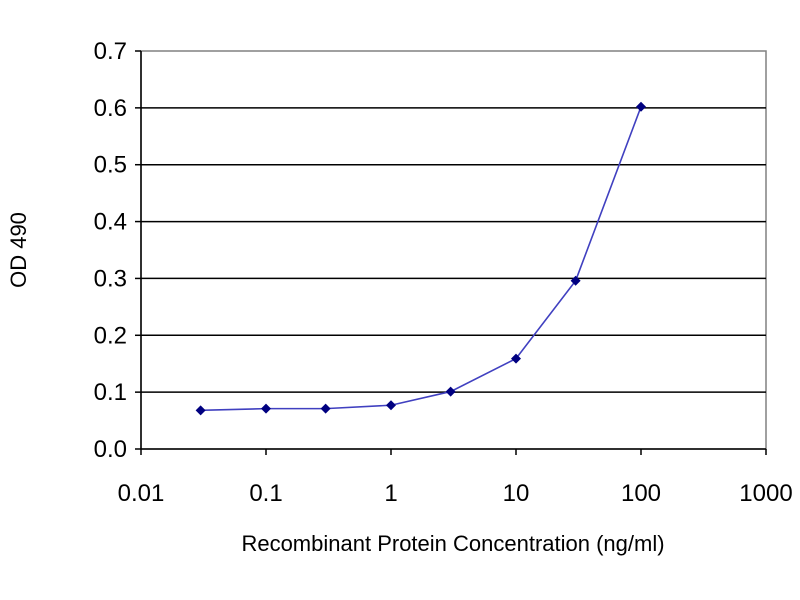 The image size is (800, 600). What do you see at coordinates (110, 222) in the screenshot?
I see `y-tick-label-4: 0.4` at bounding box center [110, 222].